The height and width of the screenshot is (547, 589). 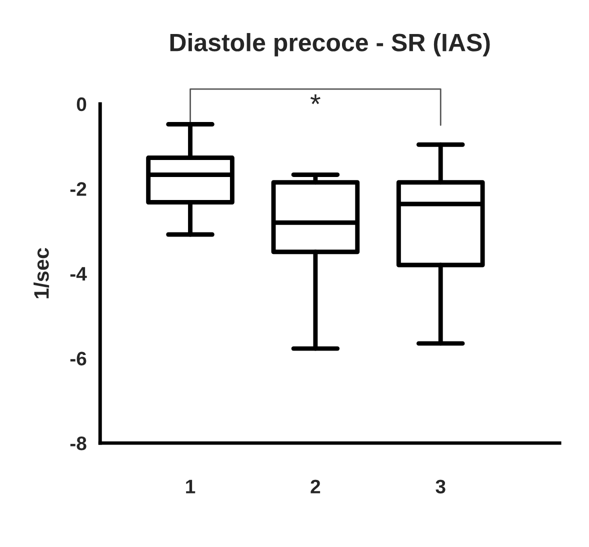 I want to click on x-tick-label: 3, so click(x=441, y=487).